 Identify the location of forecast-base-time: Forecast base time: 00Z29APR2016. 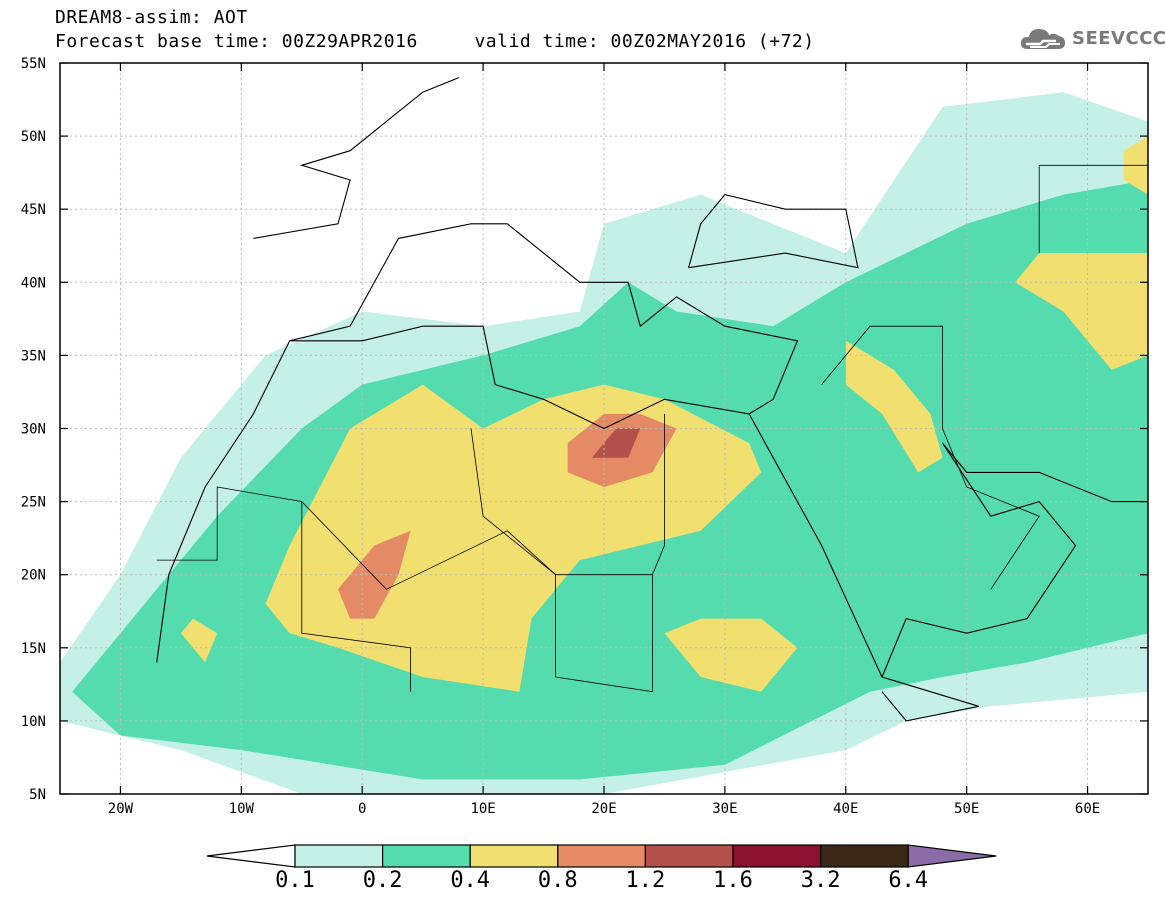
(236, 41).